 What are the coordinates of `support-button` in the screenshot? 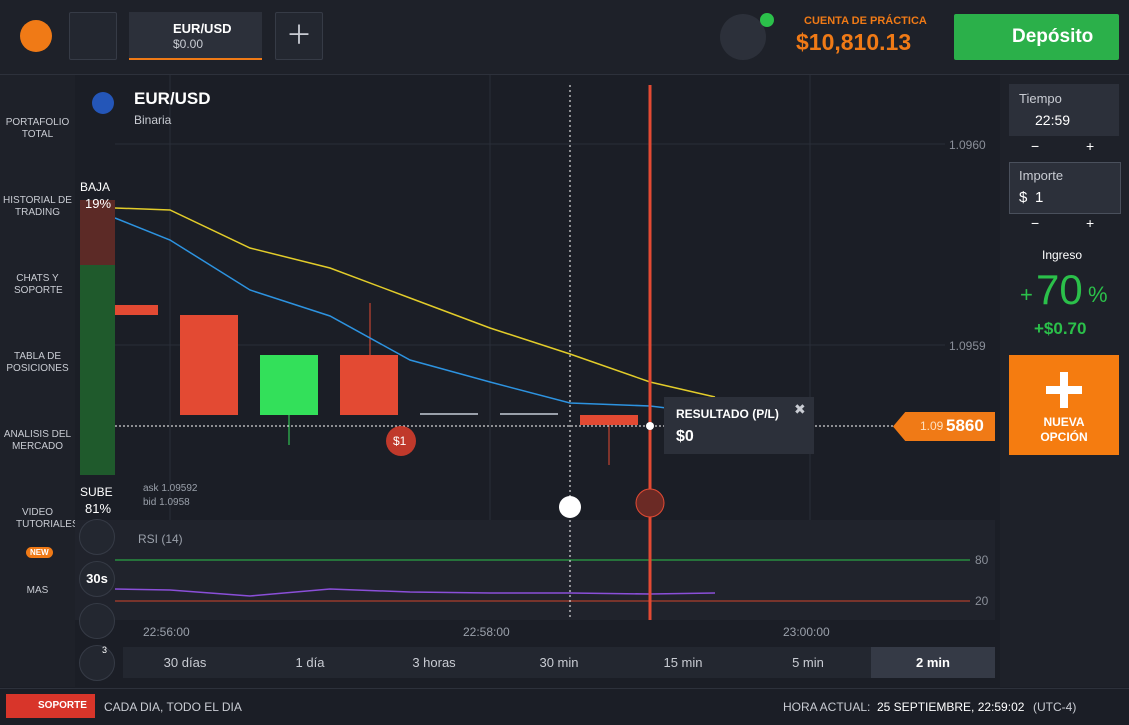 It's located at (50, 706).